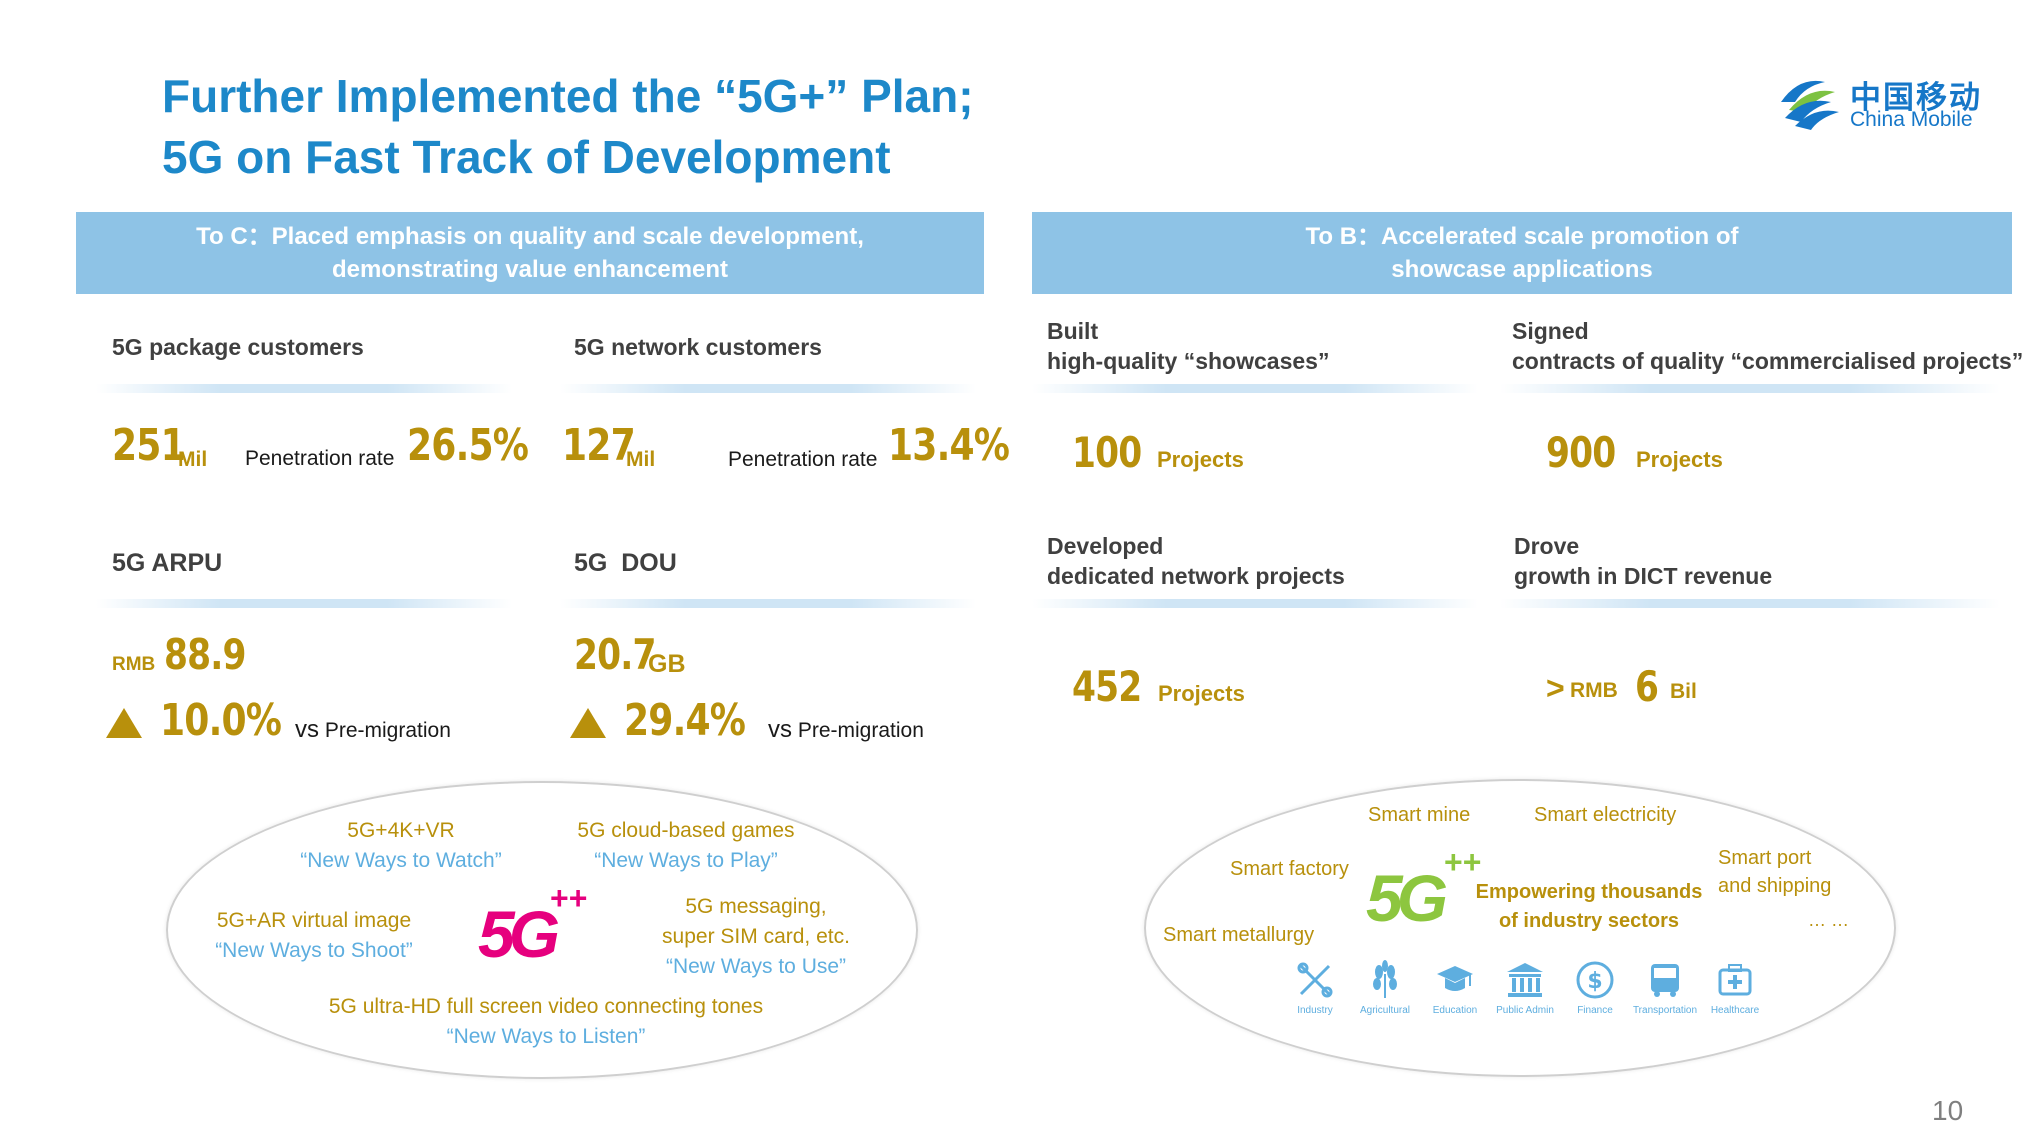  I want to click on network-customers-unit: Mil, so click(641, 459).